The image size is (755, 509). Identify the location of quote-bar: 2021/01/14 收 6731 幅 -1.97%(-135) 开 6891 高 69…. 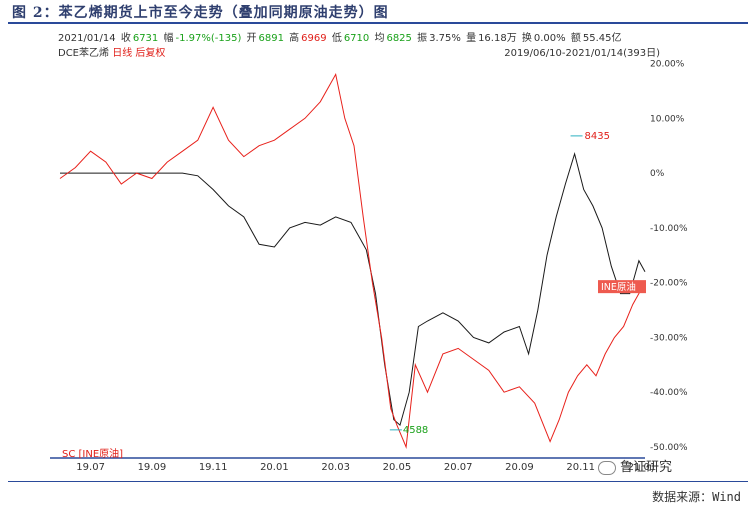
(341, 36).